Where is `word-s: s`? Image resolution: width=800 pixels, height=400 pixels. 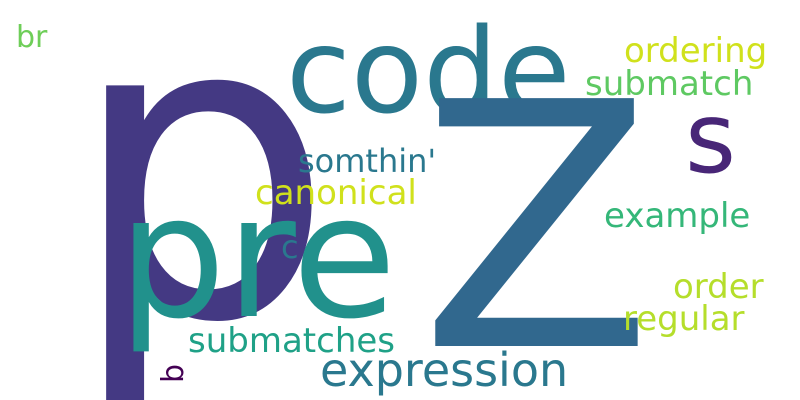
word-s: s is located at coordinates (710, 139).